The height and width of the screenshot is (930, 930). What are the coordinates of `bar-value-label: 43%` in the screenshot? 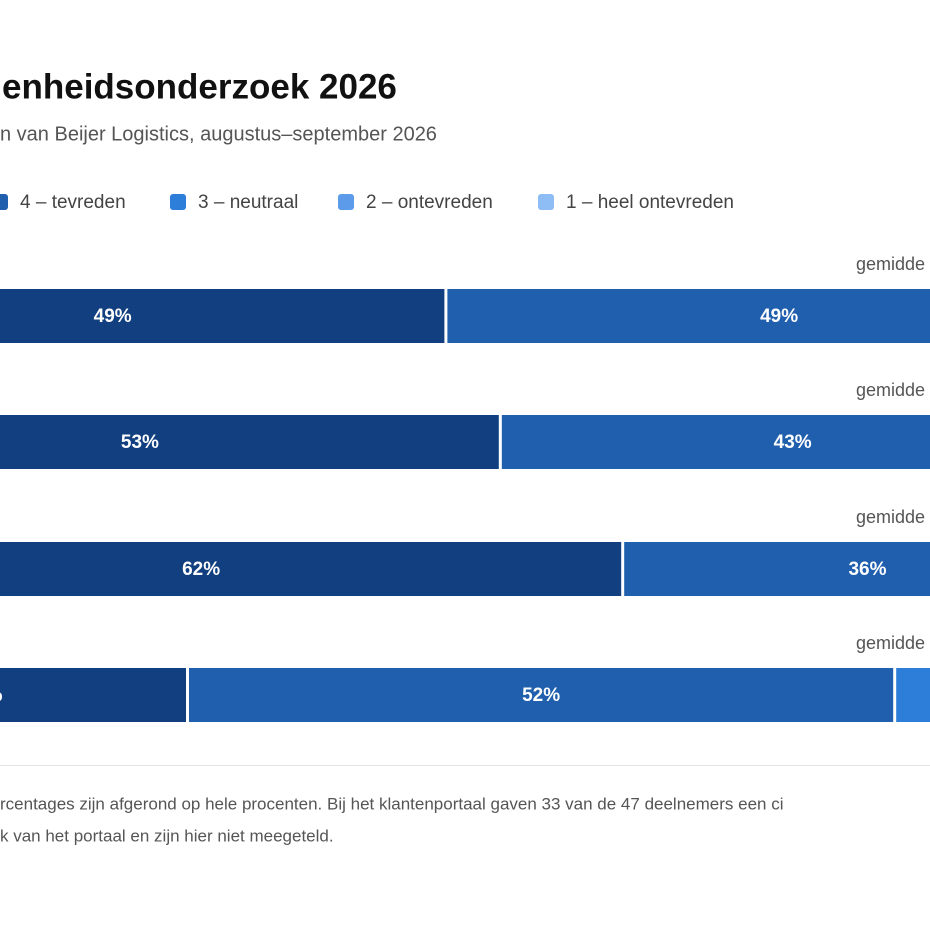 It's located at (793, 442).